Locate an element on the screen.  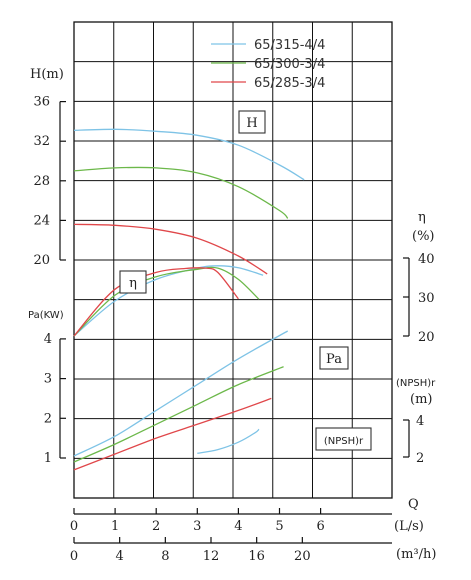
power-axis-label: Pa(KW) is located at coordinates (46, 315).